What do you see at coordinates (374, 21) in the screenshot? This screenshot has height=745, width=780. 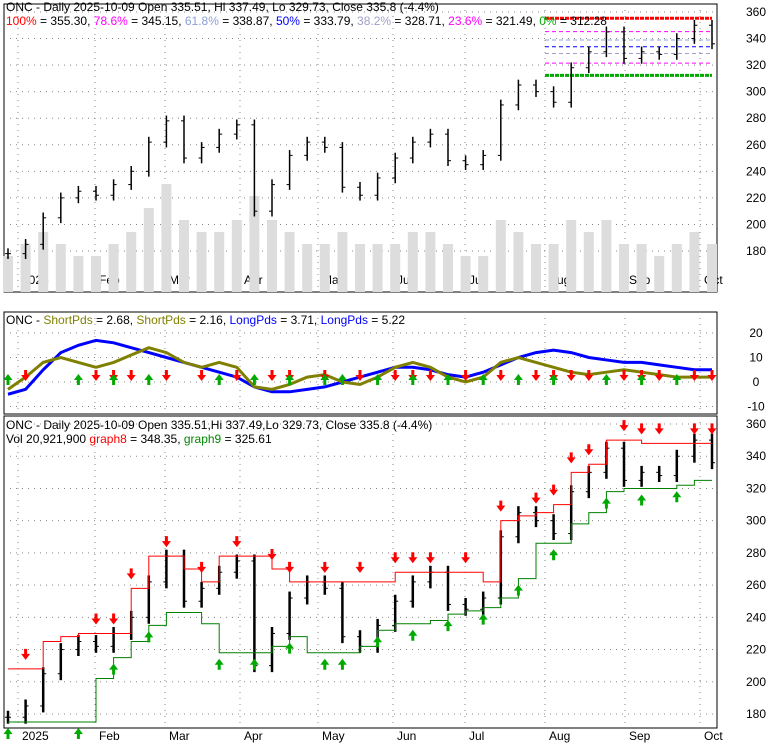 I see `fib-label: 38.2%` at bounding box center [374, 21].